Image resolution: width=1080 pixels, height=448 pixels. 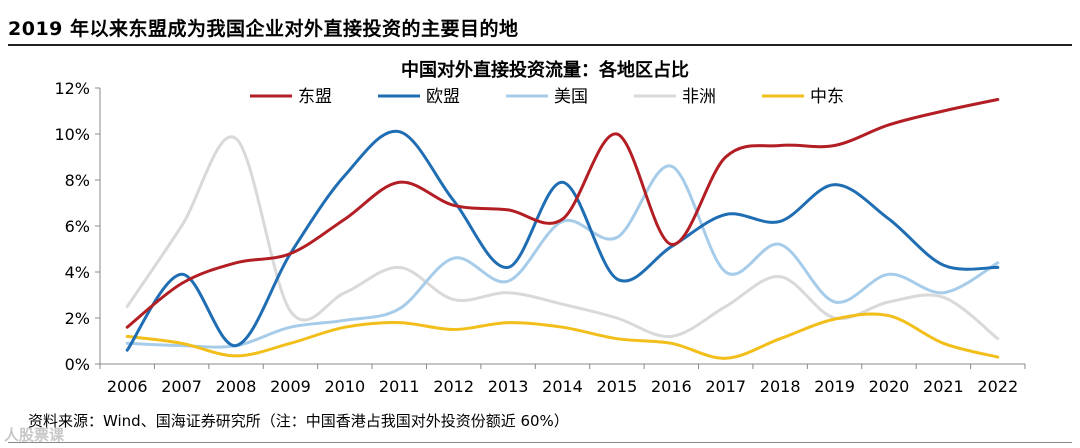 What do you see at coordinates (290, 386) in the screenshot?
I see `x-tick-label: 2009` at bounding box center [290, 386].